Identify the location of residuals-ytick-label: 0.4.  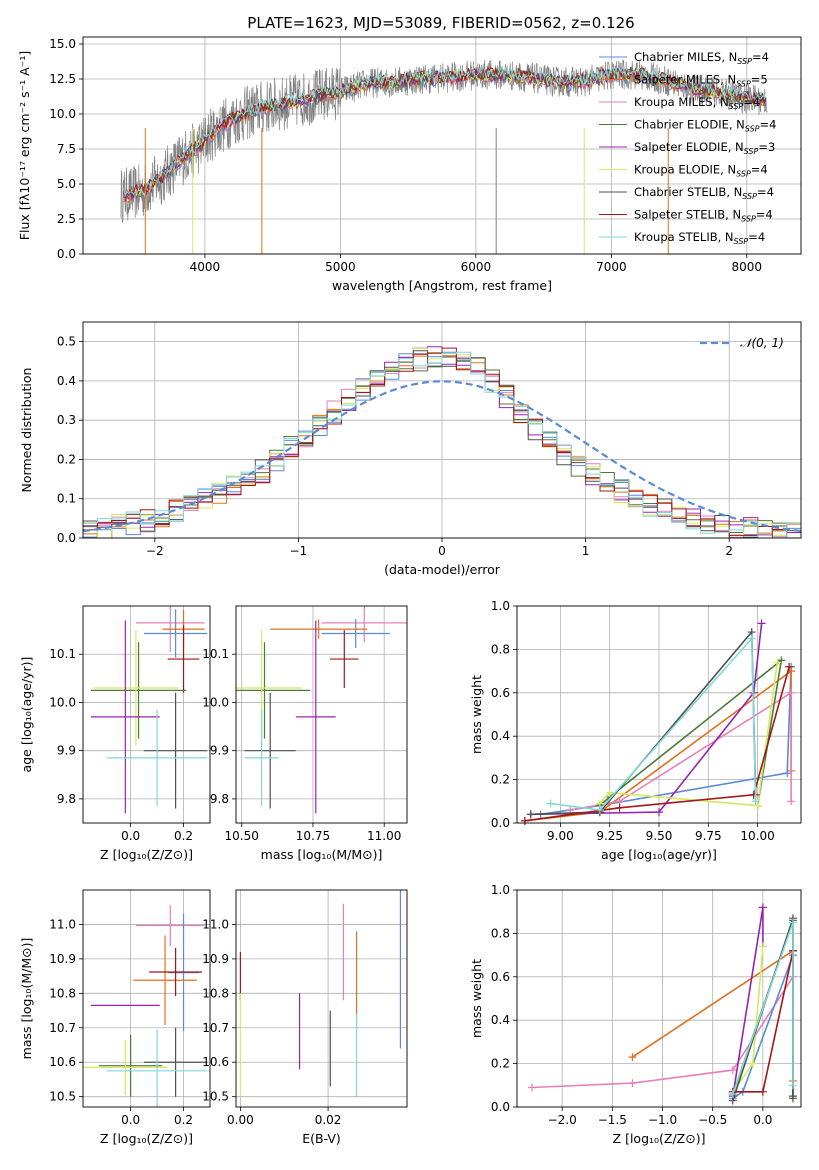
(66, 381).